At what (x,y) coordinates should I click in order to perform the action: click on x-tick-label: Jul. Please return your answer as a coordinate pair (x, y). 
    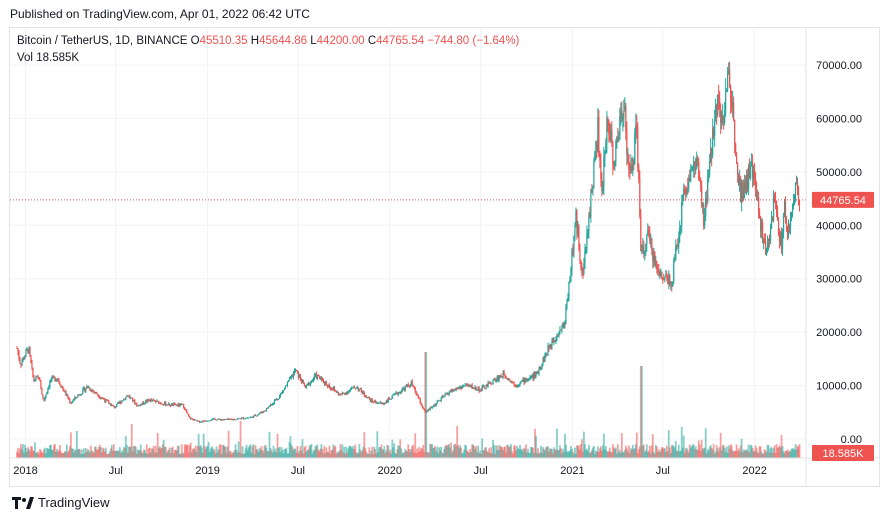
    Looking at the image, I should click on (663, 471).